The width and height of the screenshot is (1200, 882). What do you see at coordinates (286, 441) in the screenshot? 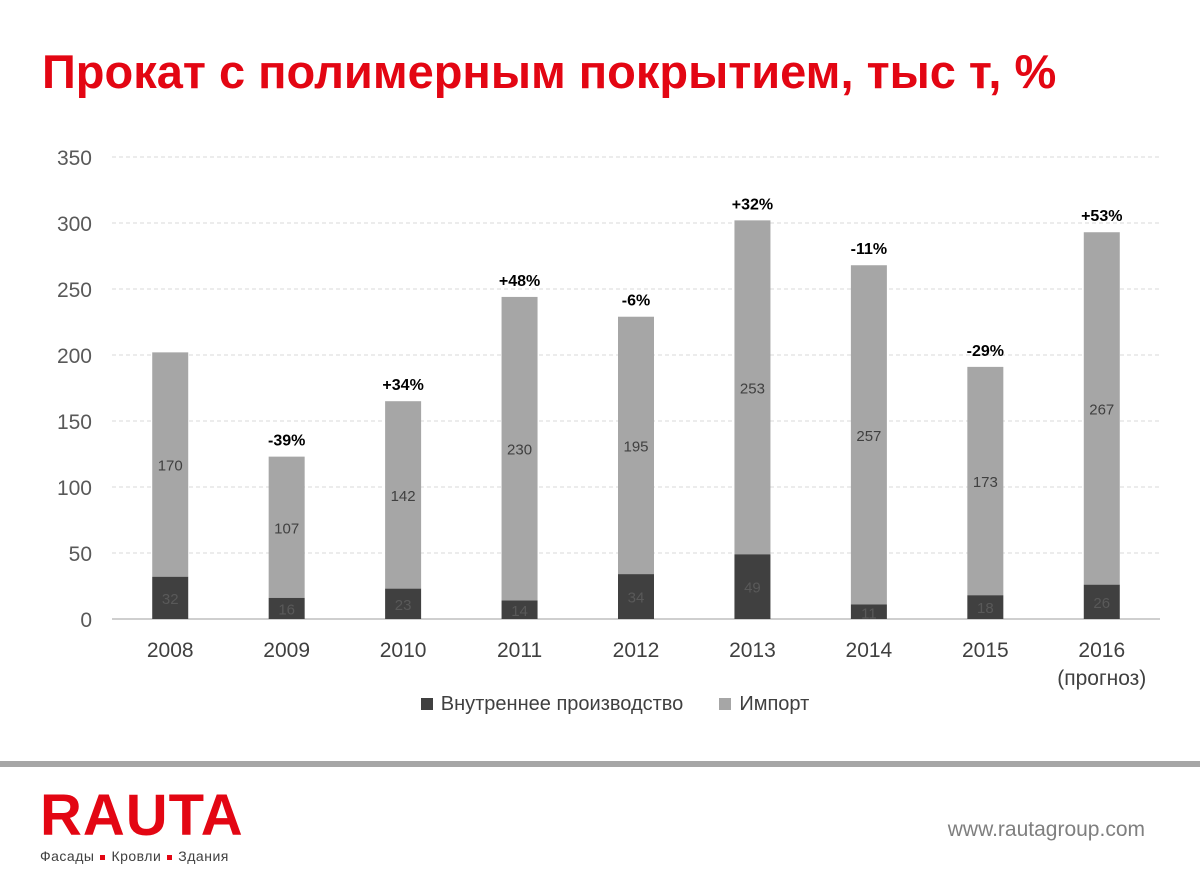
I see `growth-label: -39%` at bounding box center [286, 441].